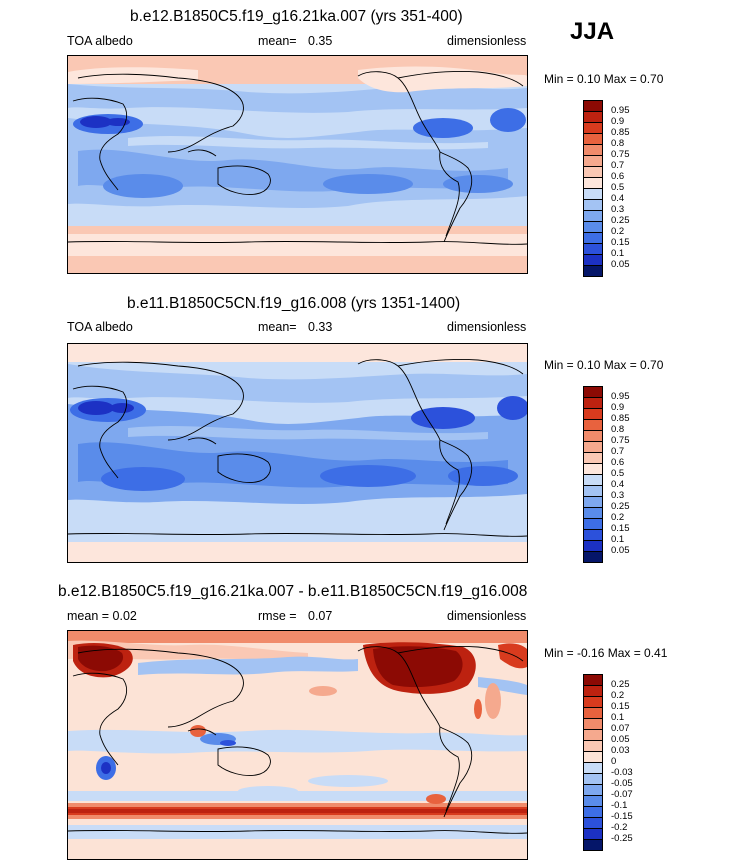 This screenshot has height=866, width=733. What do you see at coordinates (487, 616) in the screenshot?
I see `panel3-units: dimensionless` at bounding box center [487, 616].